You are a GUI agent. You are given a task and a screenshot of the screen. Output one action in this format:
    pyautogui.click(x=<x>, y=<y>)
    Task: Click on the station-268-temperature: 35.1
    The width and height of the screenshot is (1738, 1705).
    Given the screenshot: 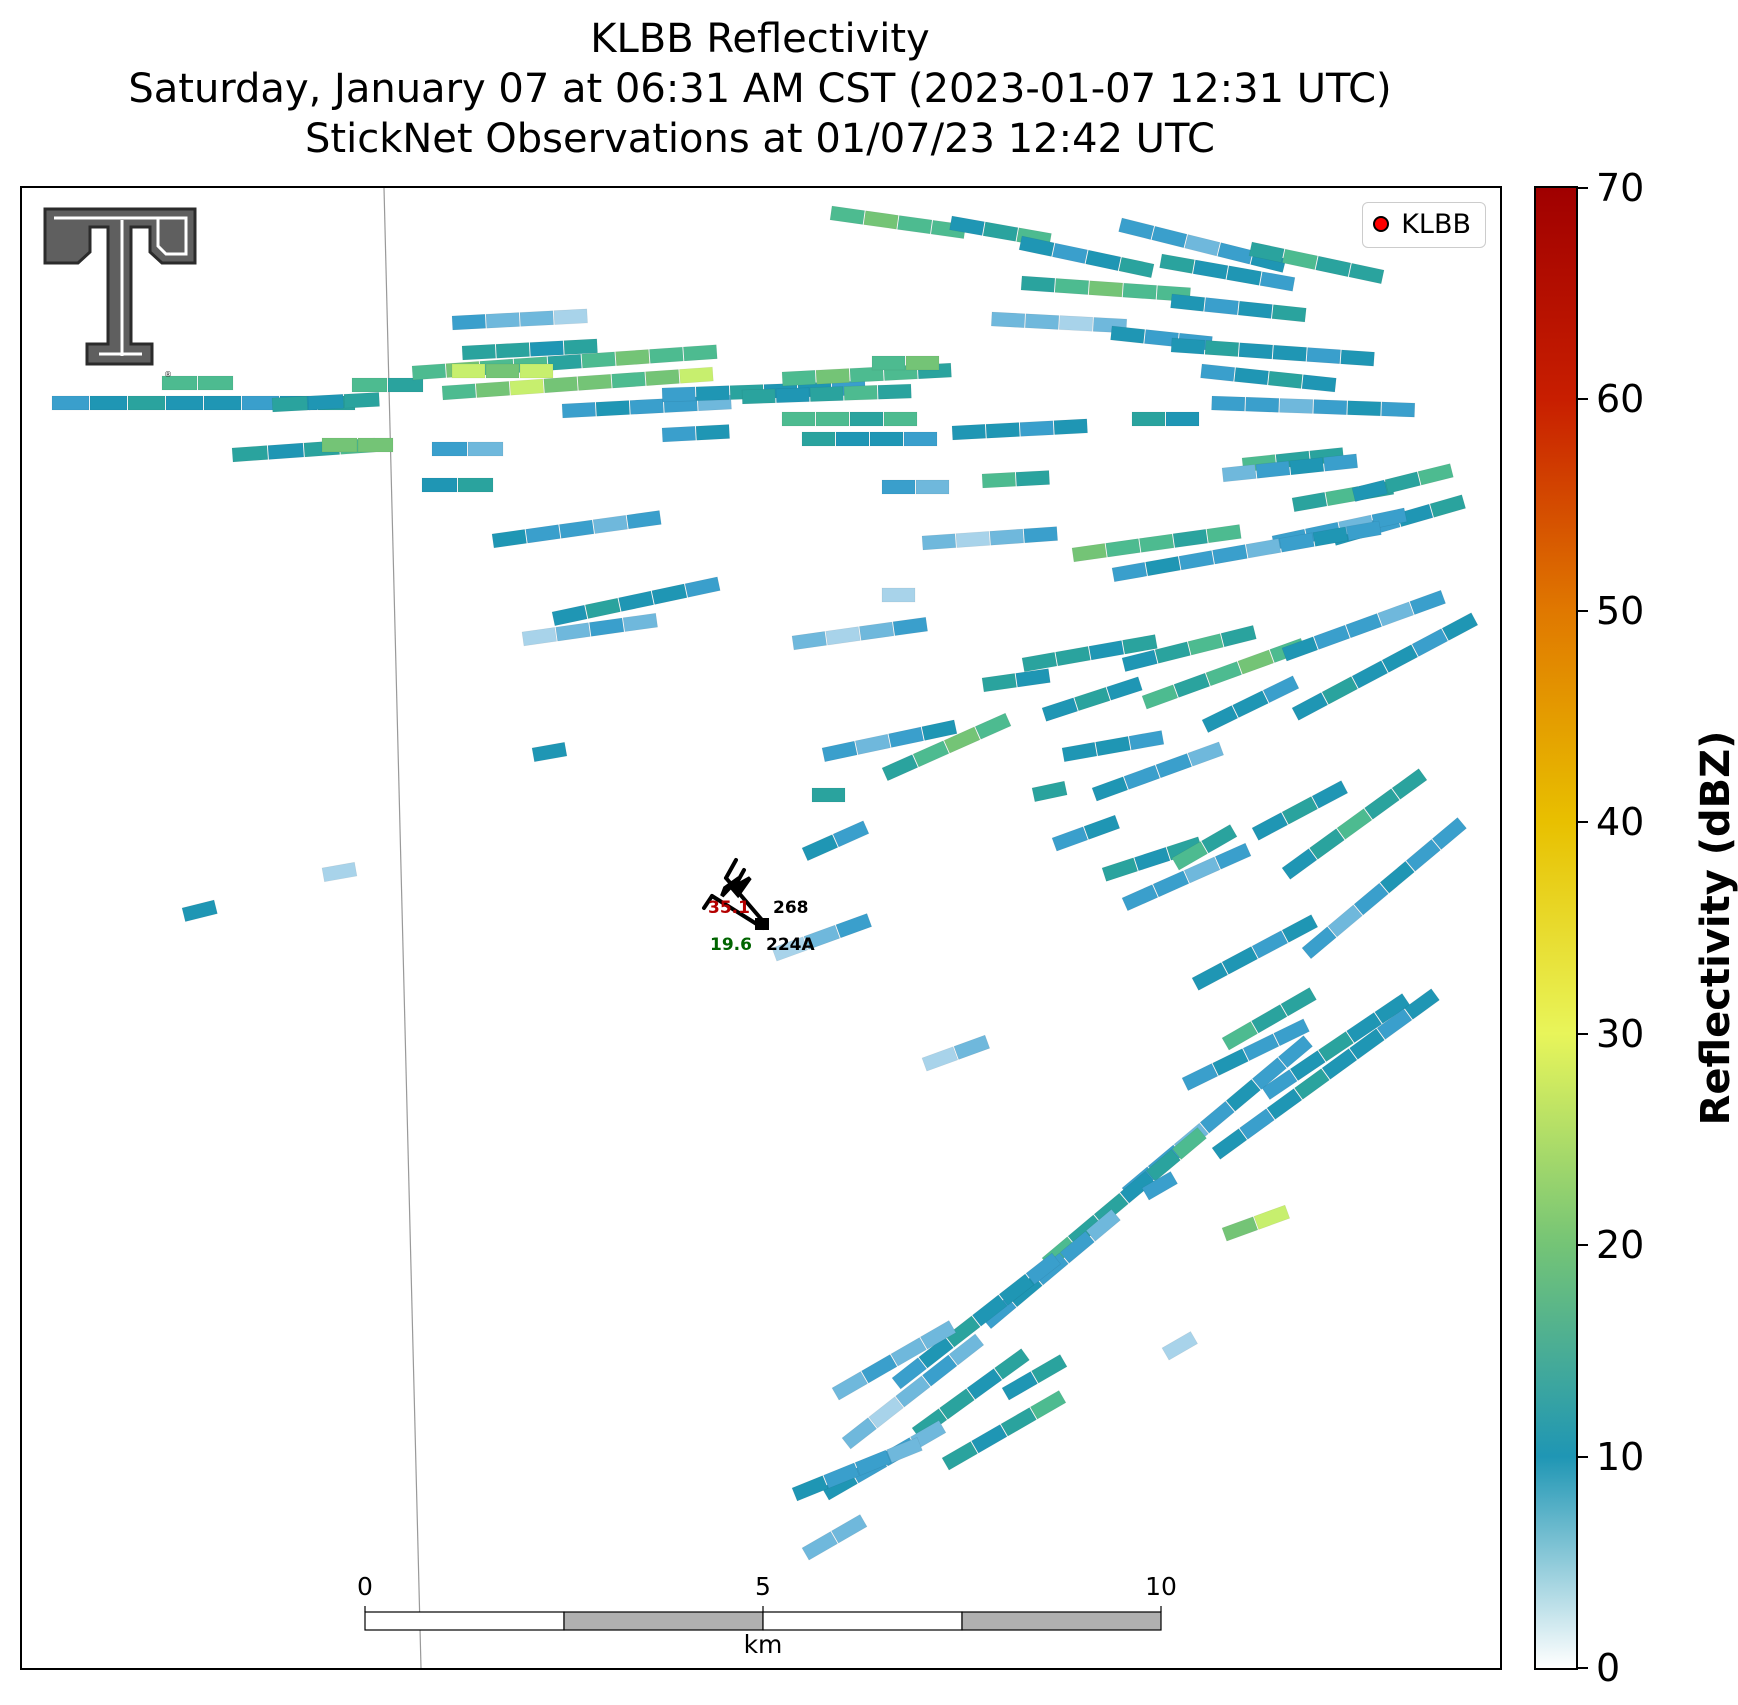 What is the action you would take?
    pyautogui.click(x=729, y=908)
    